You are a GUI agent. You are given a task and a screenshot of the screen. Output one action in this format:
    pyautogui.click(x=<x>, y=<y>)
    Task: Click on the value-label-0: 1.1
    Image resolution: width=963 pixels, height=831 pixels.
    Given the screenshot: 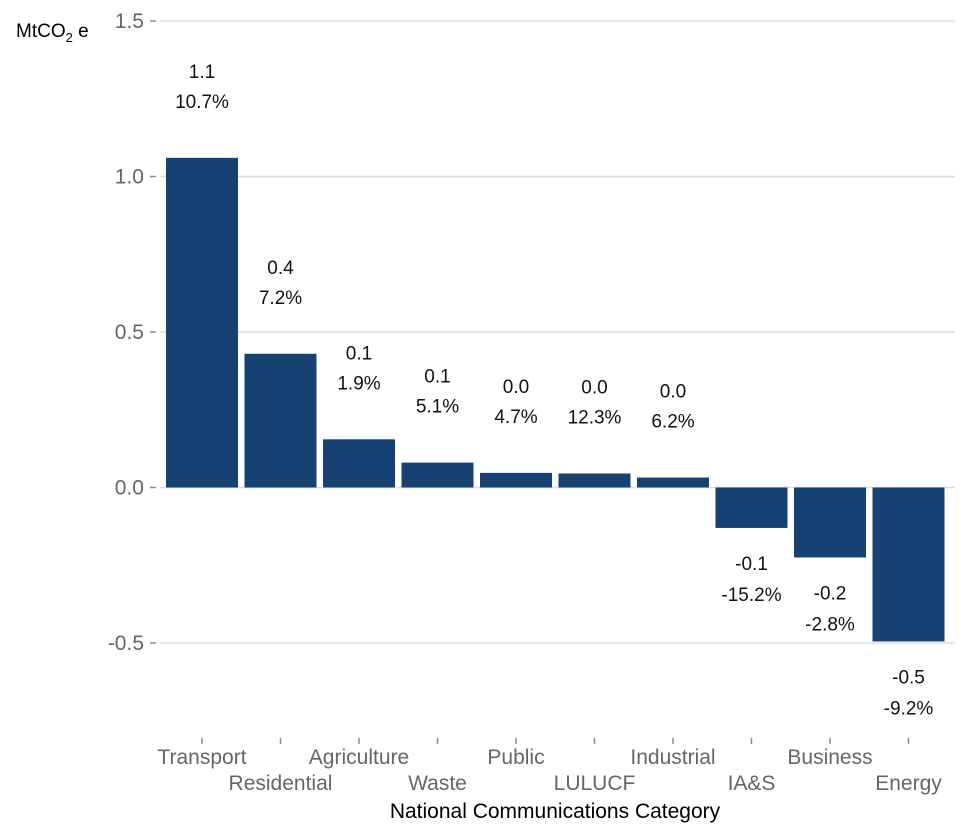 What is the action you would take?
    pyautogui.click(x=202, y=72)
    